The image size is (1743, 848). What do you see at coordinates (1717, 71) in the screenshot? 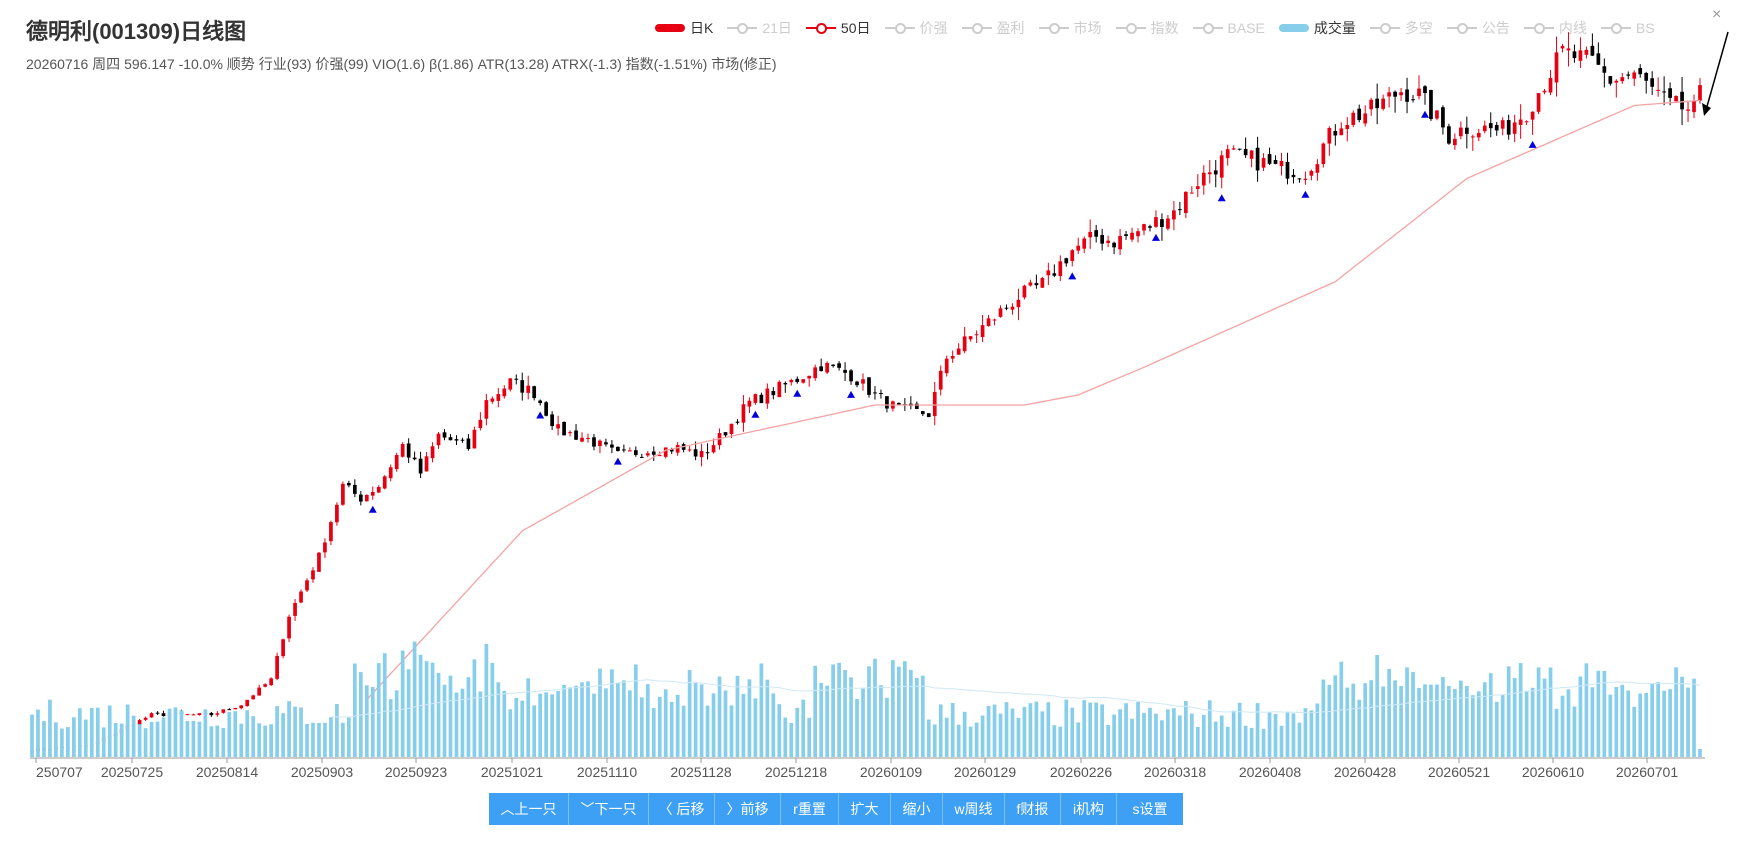
I see `annotation-arrow` at bounding box center [1717, 71].